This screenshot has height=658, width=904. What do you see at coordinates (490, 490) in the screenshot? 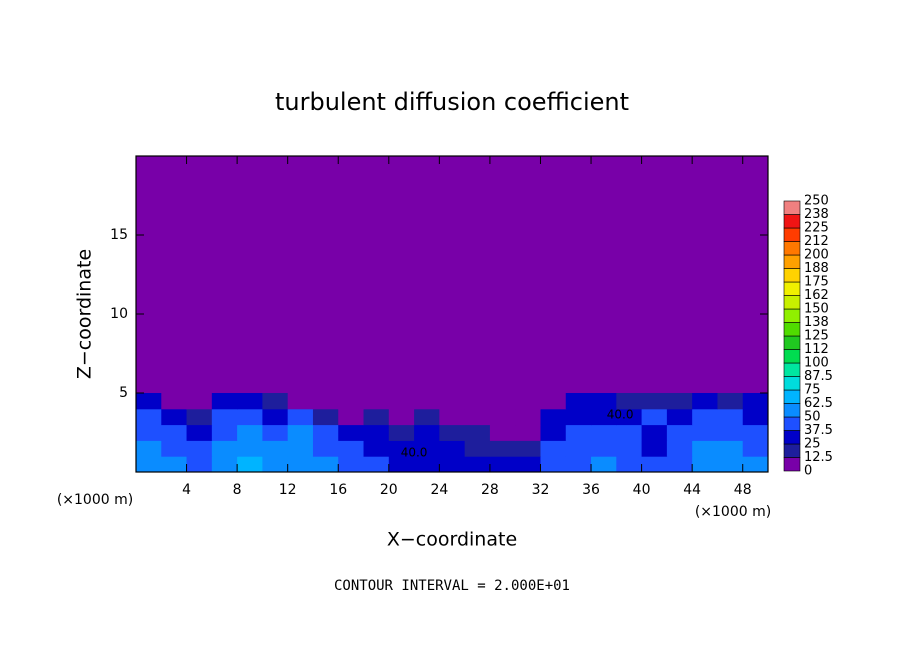
I see `x-tick-label: 28` at bounding box center [490, 490].